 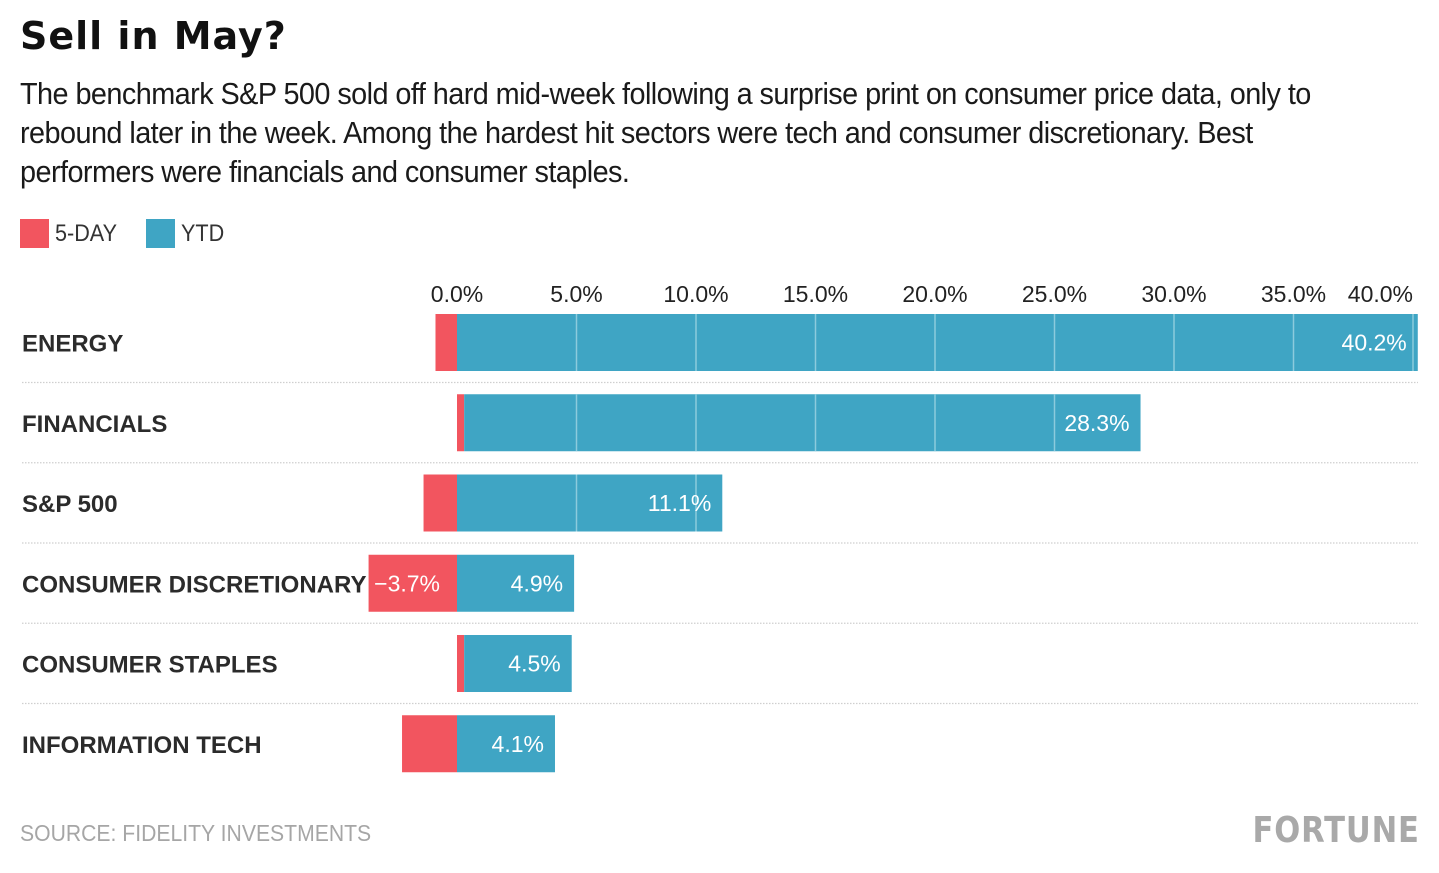 What do you see at coordinates (142, 745) in the screenshot?
I see `category-label-information-tech: INFORMATION TECH` at bounding box center [142, 745].